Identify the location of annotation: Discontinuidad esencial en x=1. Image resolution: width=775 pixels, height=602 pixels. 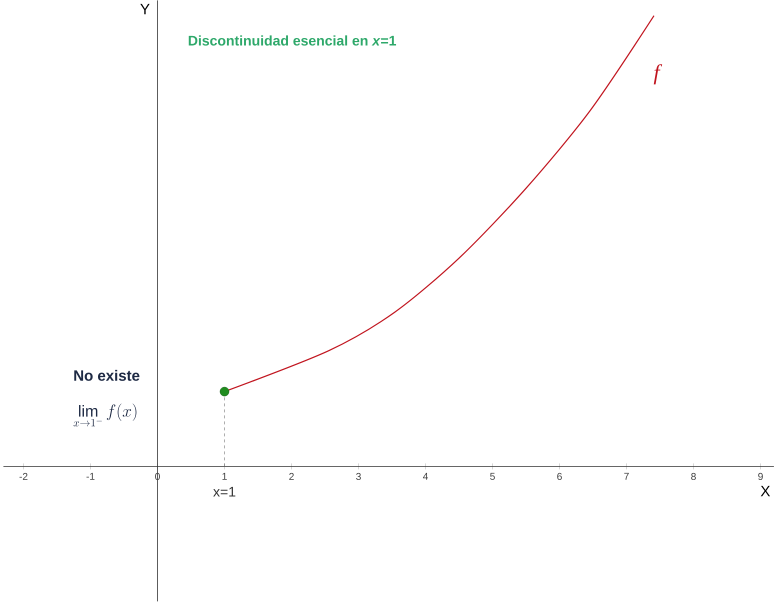
(292, 40).